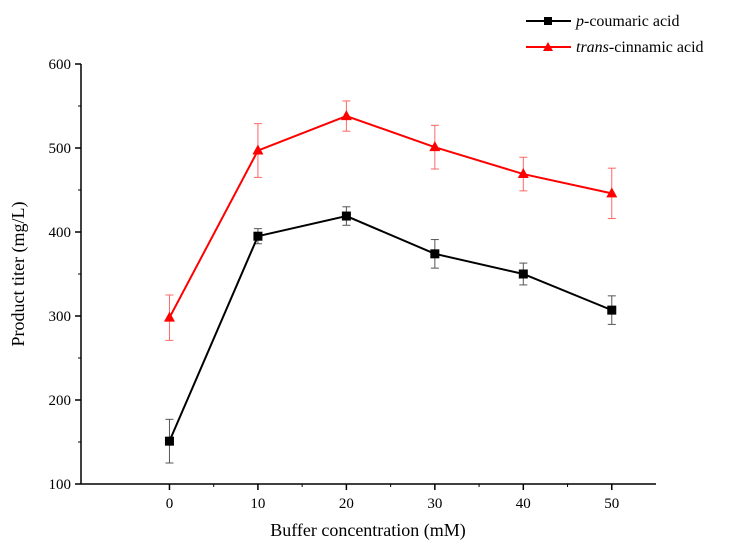 The width and height of the screenshot is (744, 542). I want to click on y-tick-label: 100, so click(60, 485).